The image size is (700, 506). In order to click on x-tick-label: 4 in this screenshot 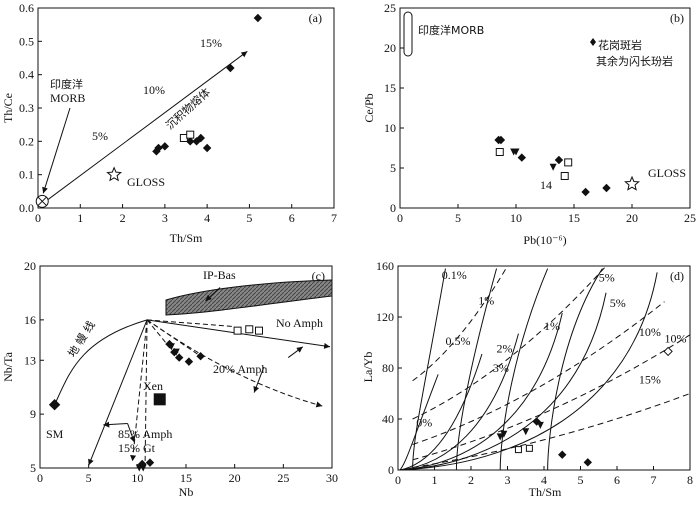, I will do `click(544, 480)`.